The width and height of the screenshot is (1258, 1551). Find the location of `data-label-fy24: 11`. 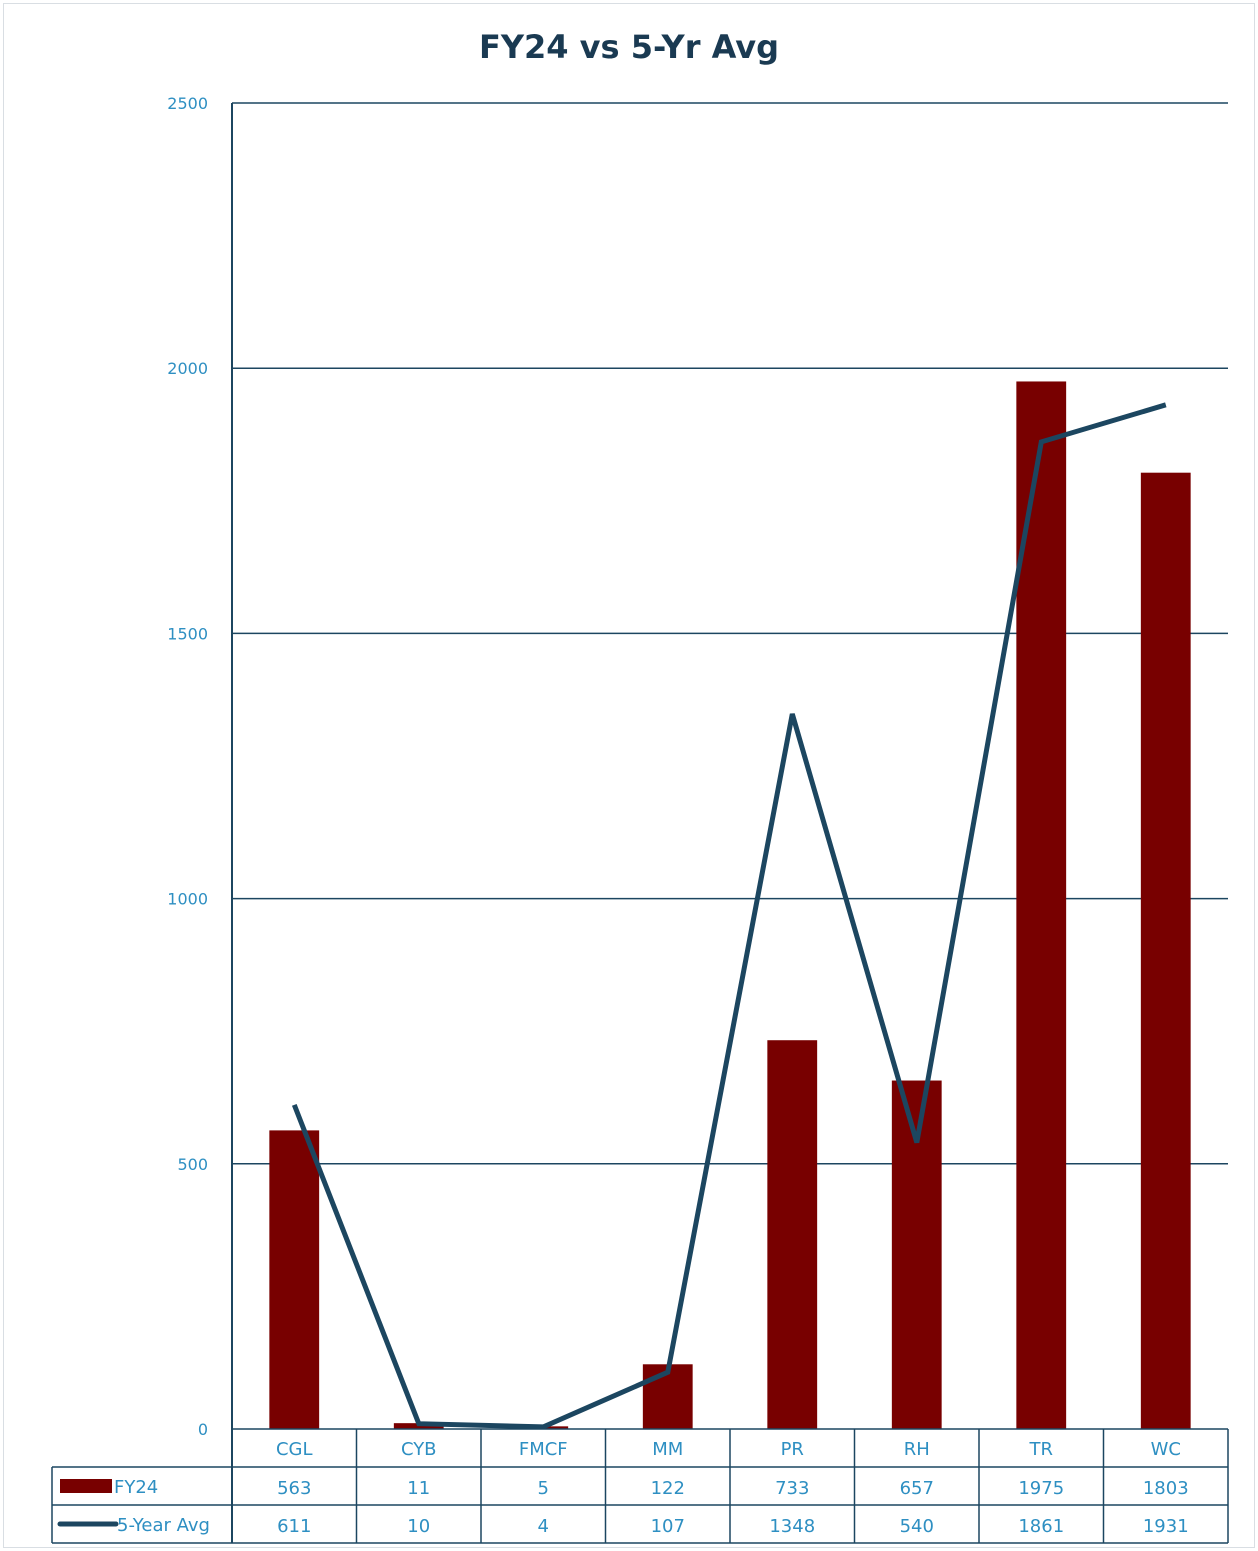

data-label-fy24: 11 is located at coordinates (418, 1488).